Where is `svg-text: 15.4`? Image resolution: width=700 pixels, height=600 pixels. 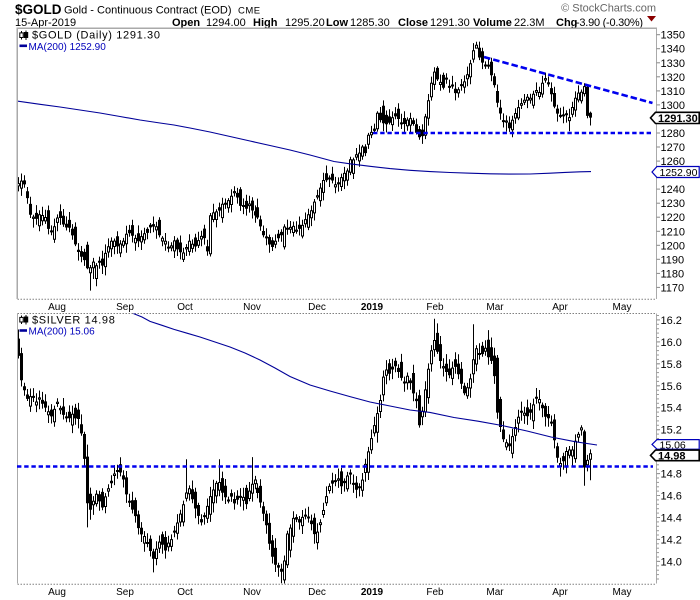 svg-text: 15.4 is located at coordinates (671, 409).